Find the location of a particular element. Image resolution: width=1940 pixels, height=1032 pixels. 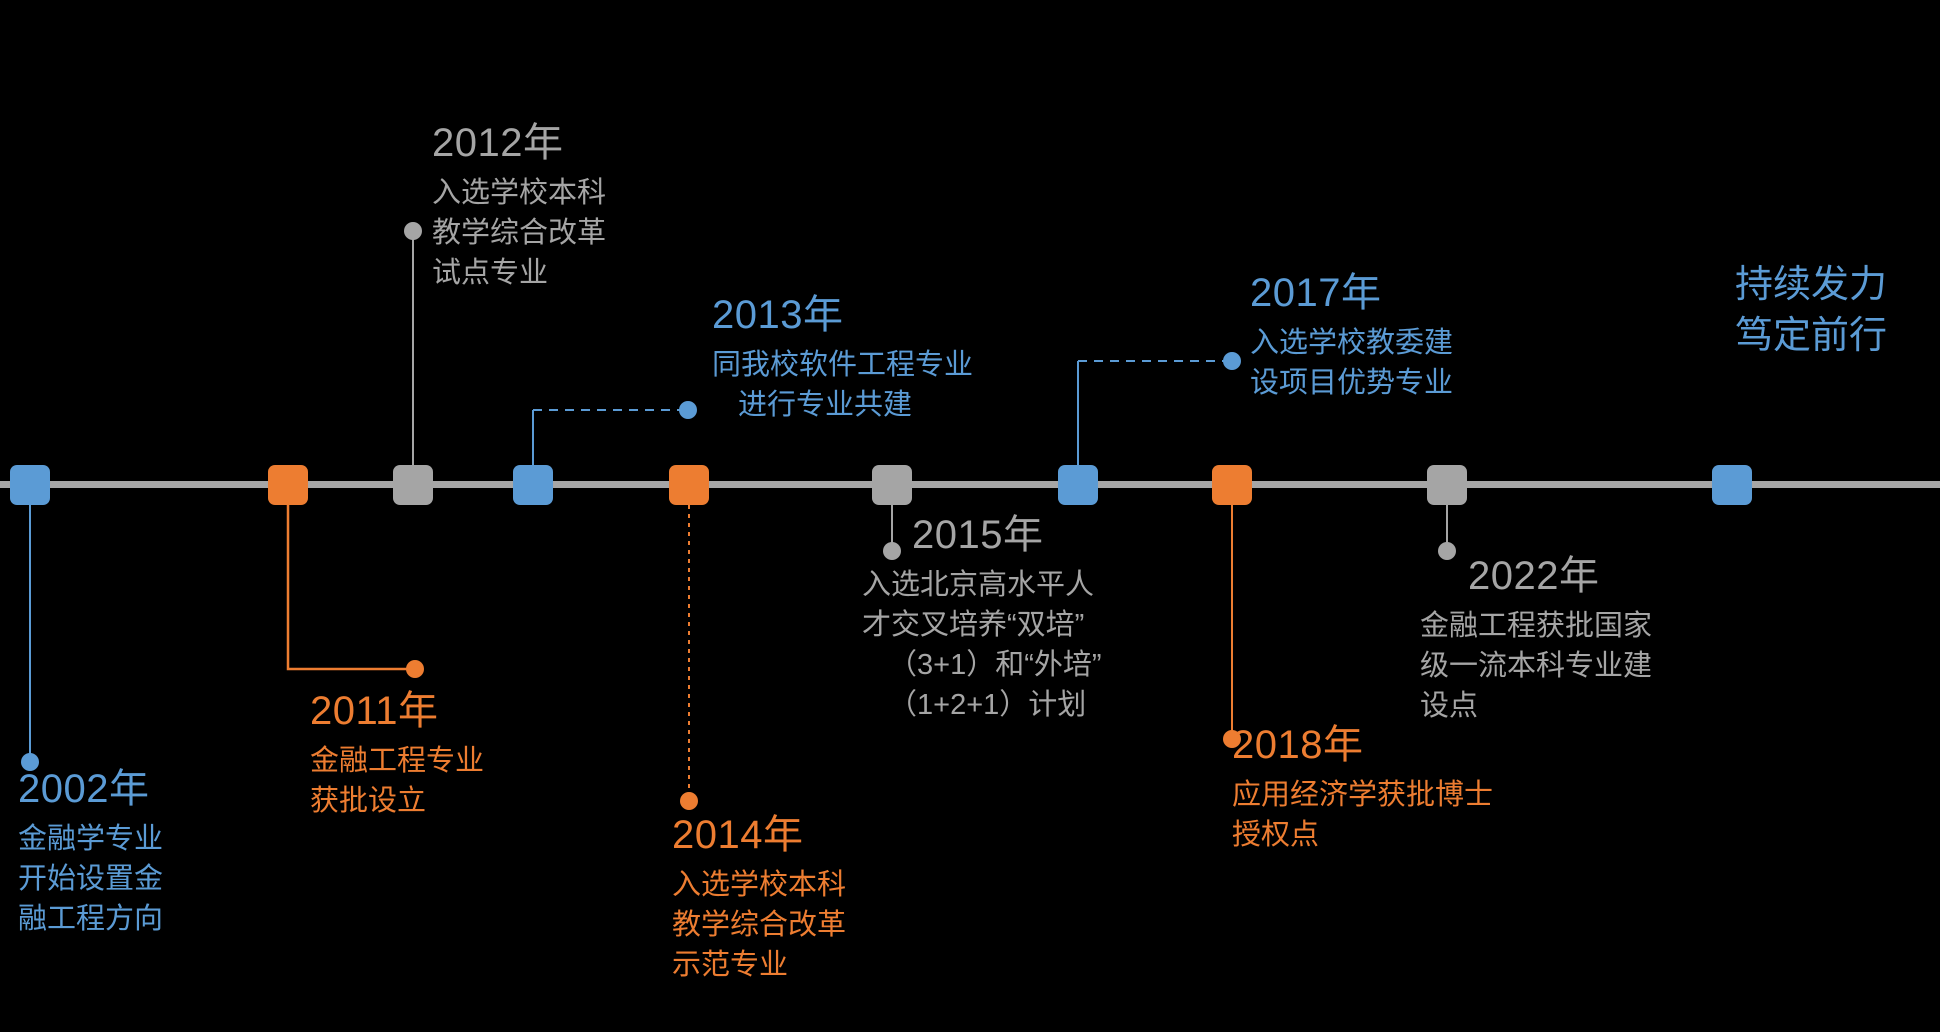

event-body-2014: 入选学校本科 教学综合改革 示范专业 is located at coordinates (759, 925).